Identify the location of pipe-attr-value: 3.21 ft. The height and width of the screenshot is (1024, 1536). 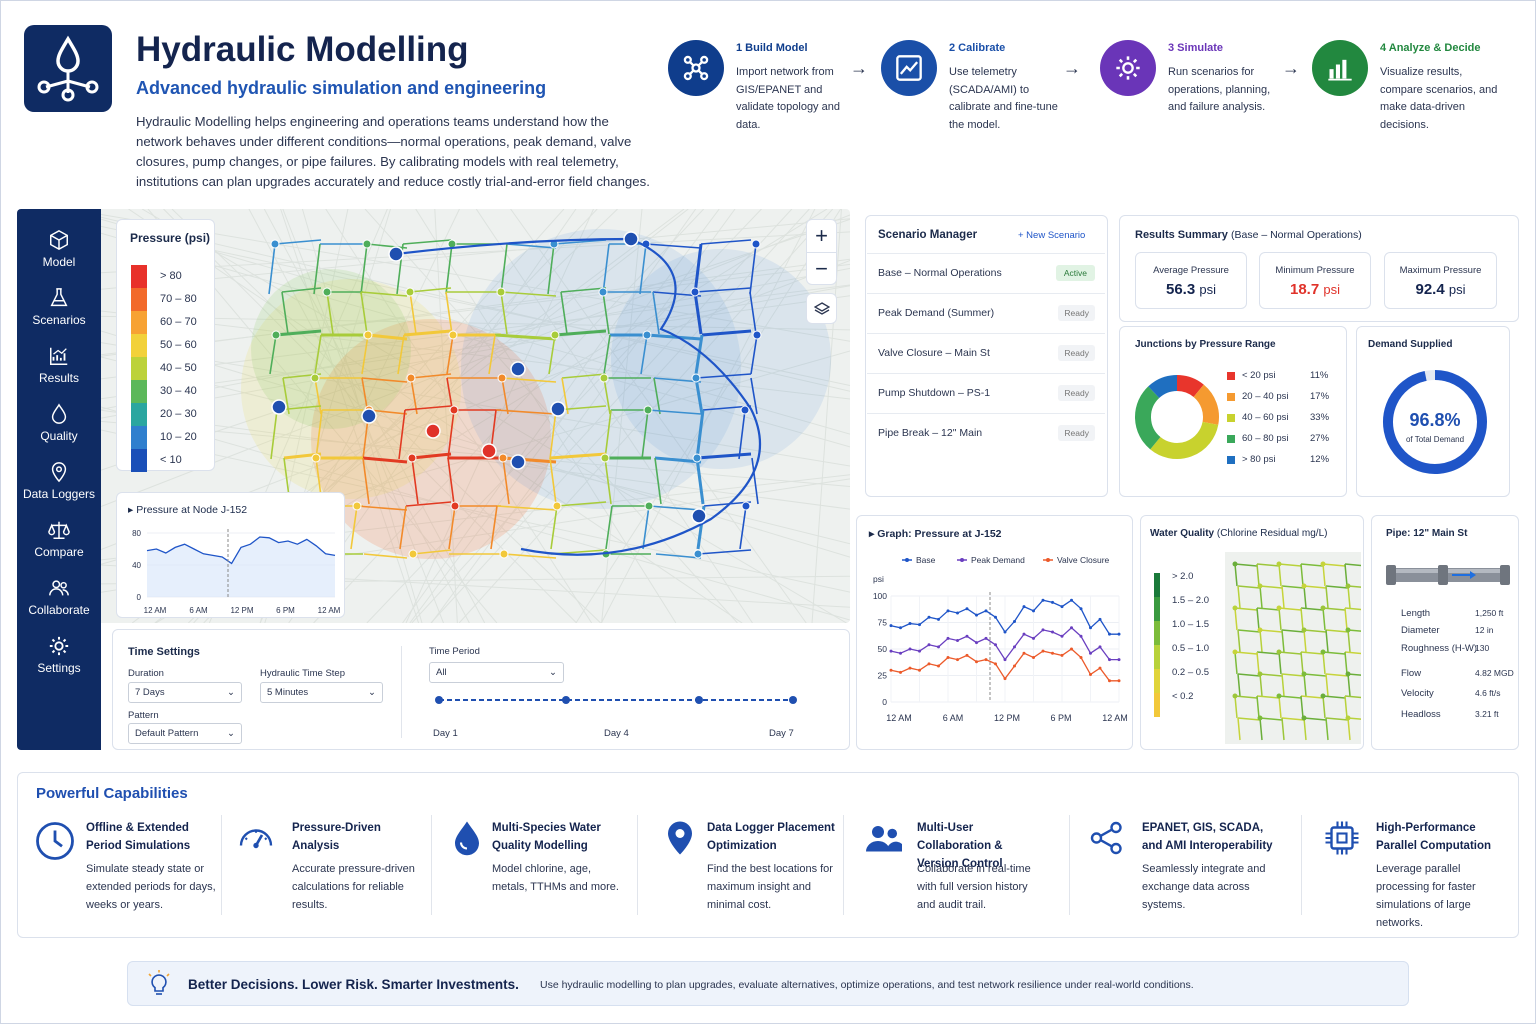
(1487, 714).